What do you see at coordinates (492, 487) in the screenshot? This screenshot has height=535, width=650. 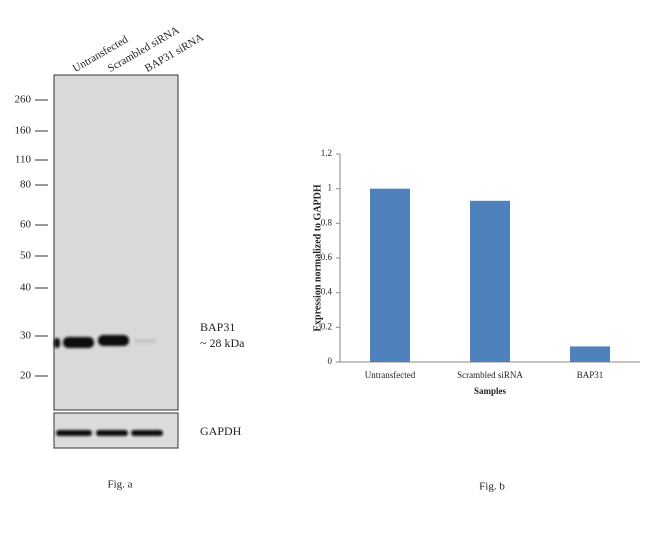 I see `caption: Fig. b` at bounding box center [492, 487].